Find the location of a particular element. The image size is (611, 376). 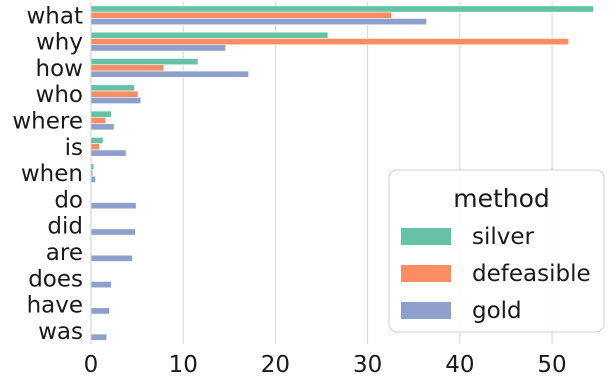

bar-defeasible-where is located at coordinates (98, 120).